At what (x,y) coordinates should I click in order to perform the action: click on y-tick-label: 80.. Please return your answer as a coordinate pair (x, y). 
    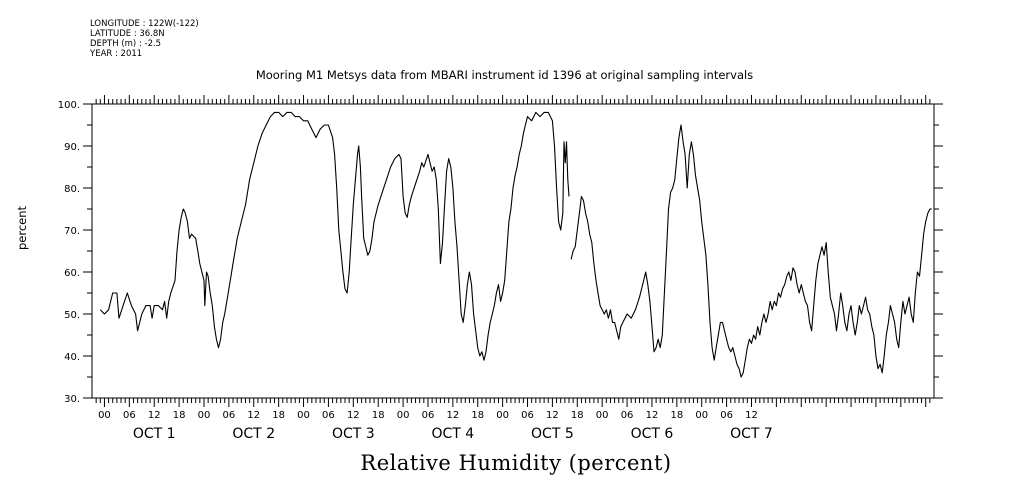
    Looking at the image, I should click on (72, 189).